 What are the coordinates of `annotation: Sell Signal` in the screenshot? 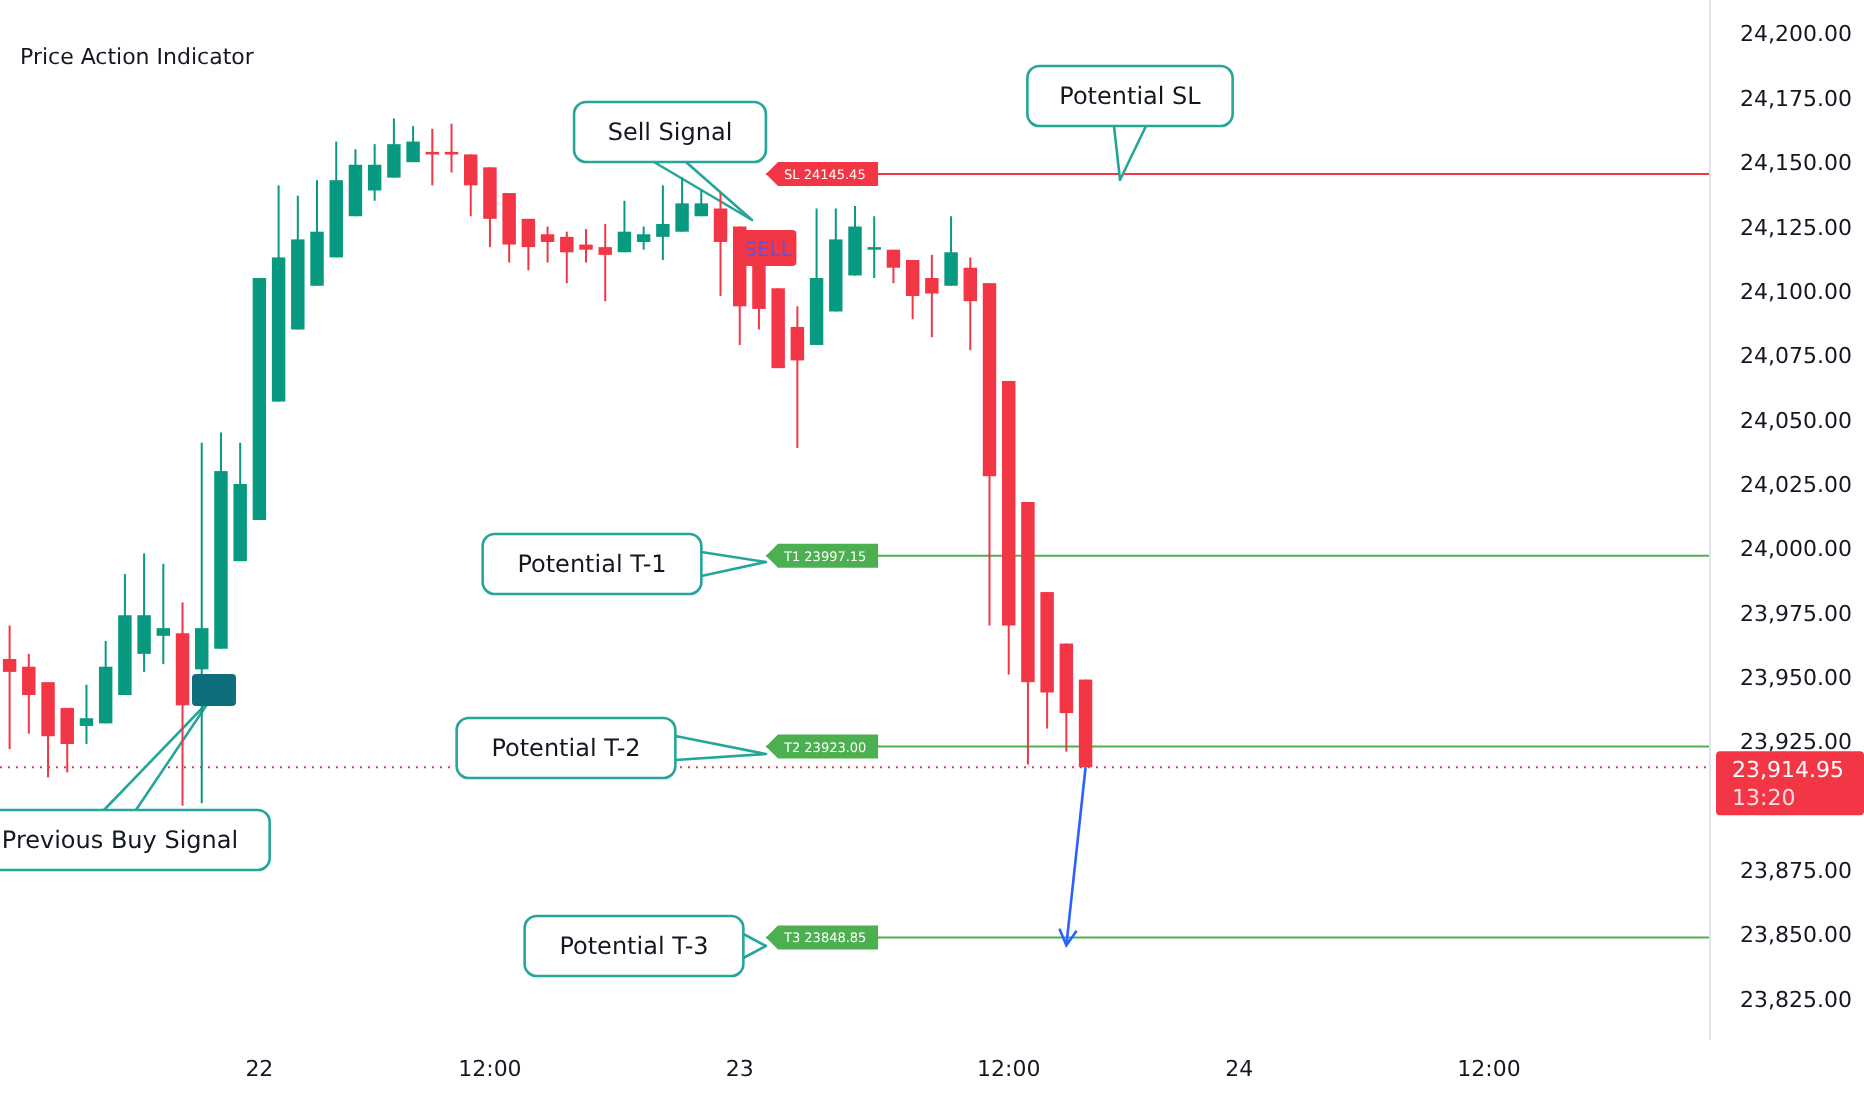 It's located at (670, 132).